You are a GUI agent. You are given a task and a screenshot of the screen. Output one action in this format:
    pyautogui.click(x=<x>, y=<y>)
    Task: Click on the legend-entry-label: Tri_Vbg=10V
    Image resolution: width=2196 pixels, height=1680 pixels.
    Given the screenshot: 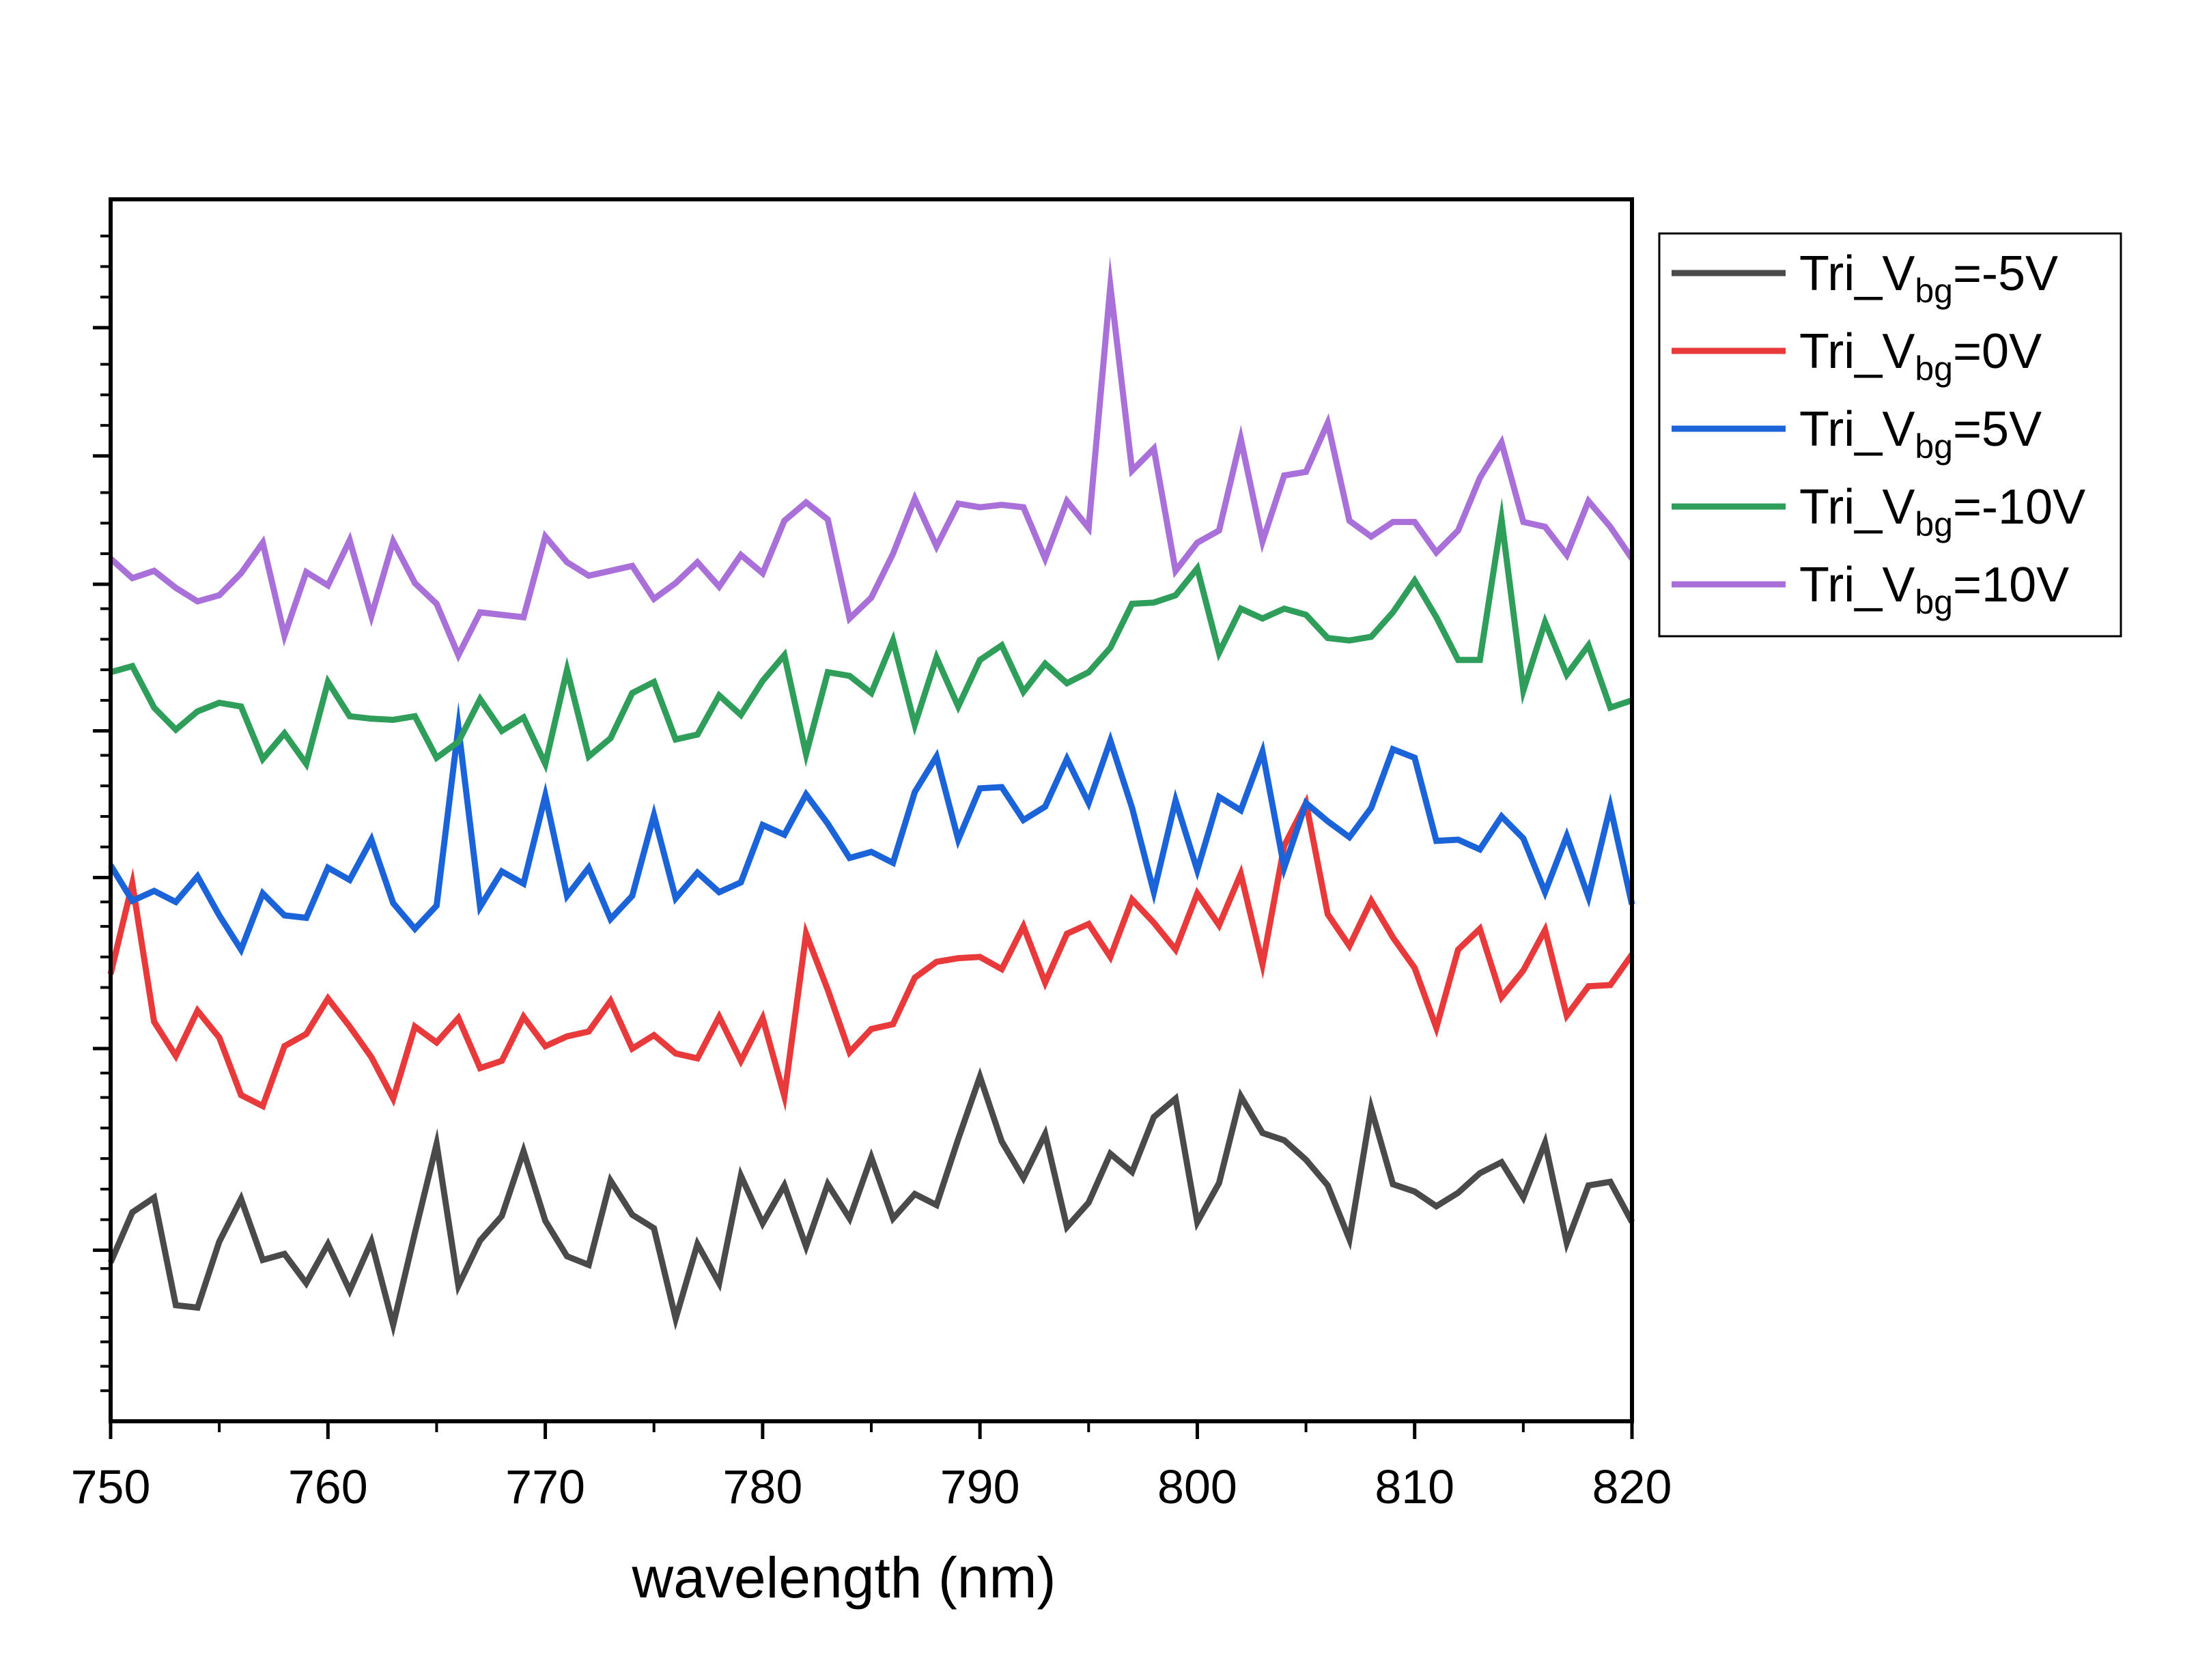 What is the action you would take?
    pyautogui.click(x=1934, y=589)
    